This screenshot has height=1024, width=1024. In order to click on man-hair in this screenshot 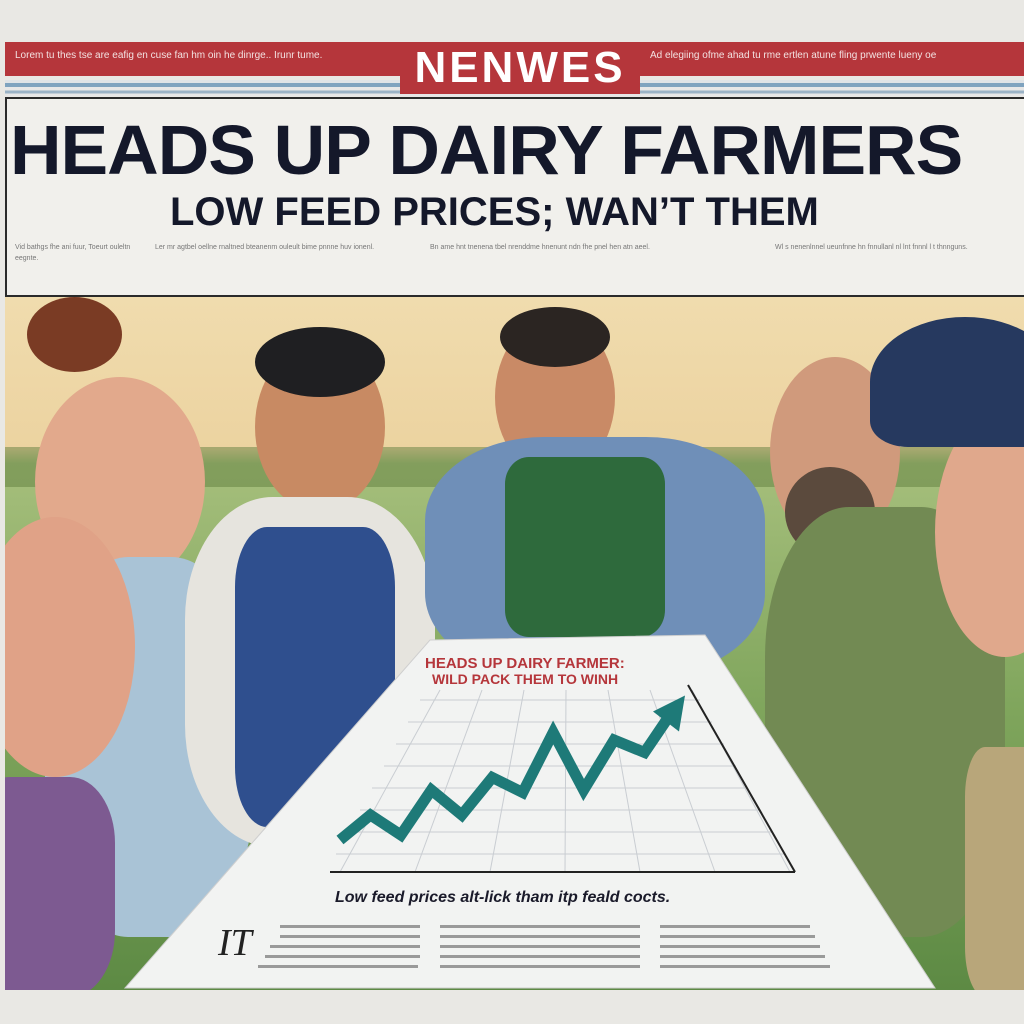, I will do `click(320, 362)`.